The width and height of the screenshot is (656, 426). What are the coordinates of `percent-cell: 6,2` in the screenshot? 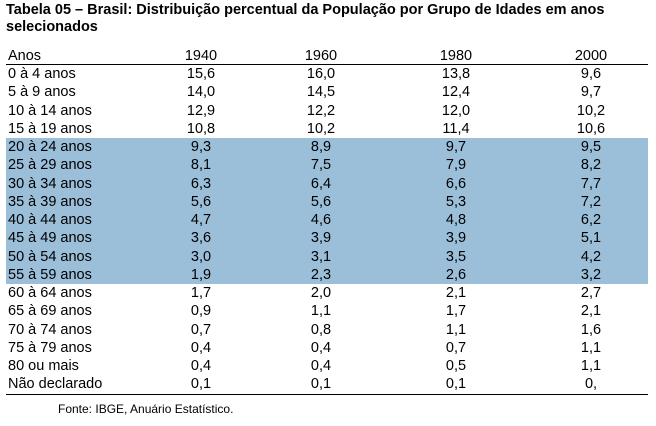 It's located at (591, 220).